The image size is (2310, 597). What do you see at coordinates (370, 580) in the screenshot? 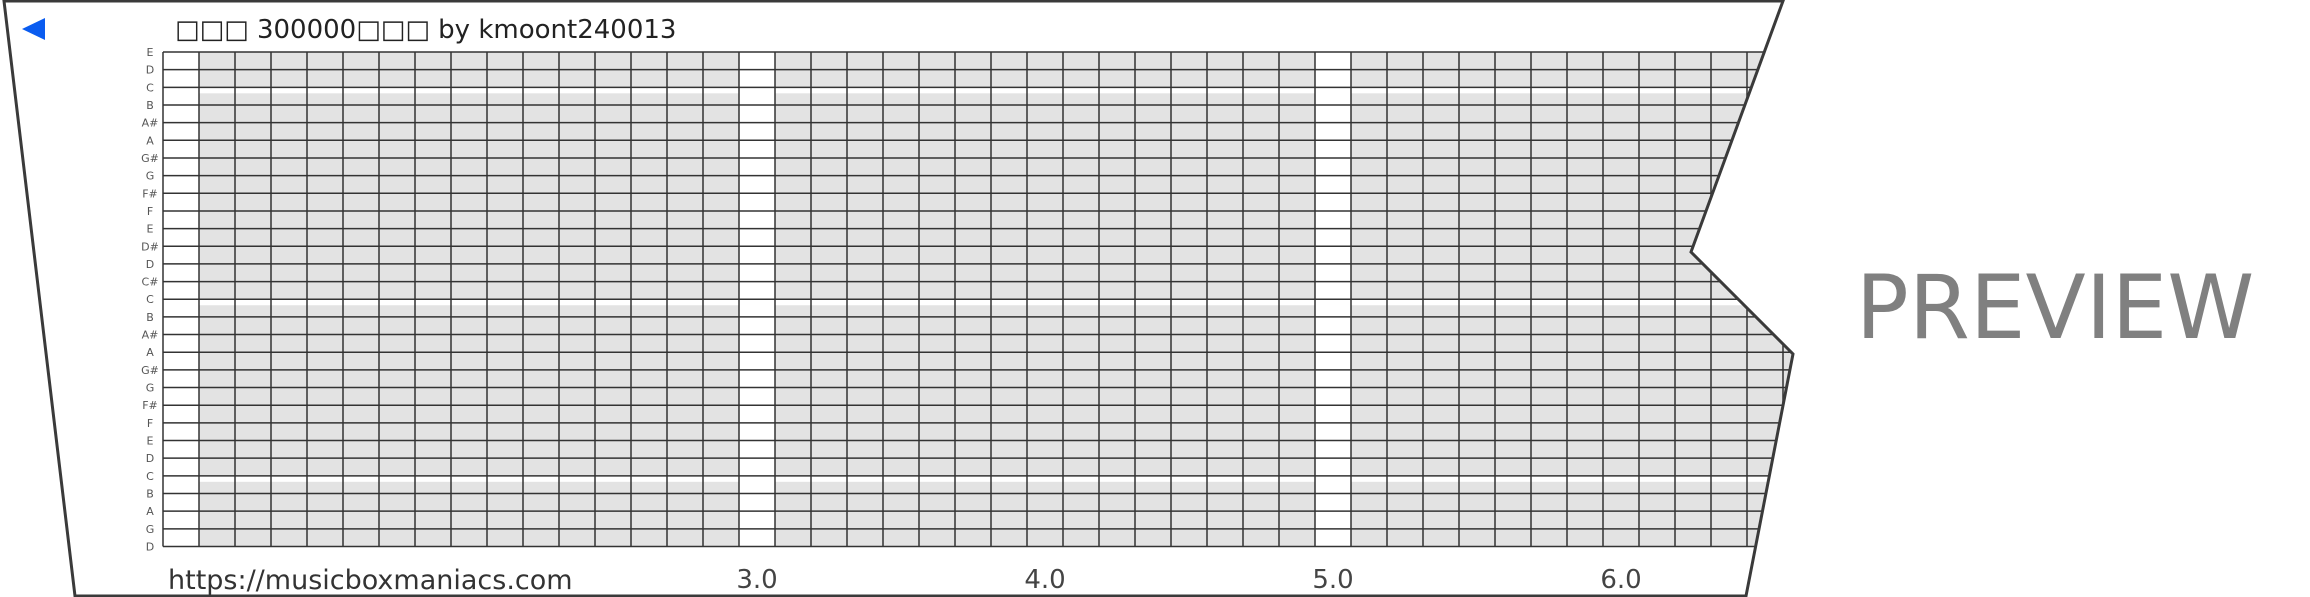
I see `site-url: https://musicboxmaniacs.com` at bounding box center [370, 580].